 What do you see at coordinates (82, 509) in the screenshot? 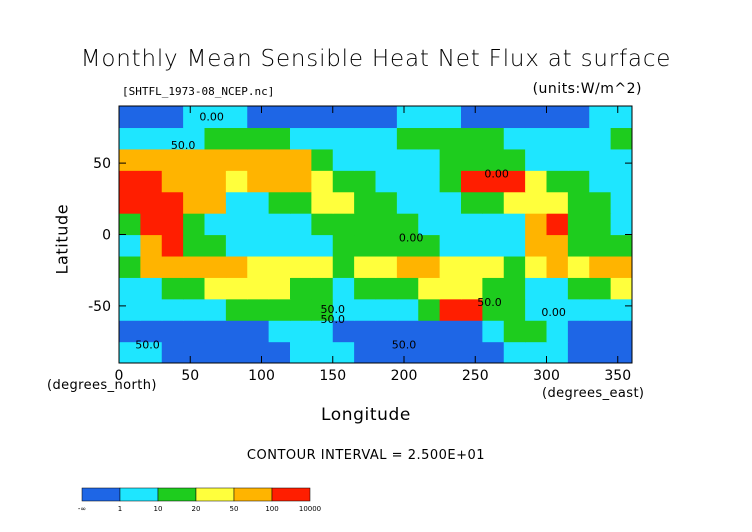
I see `colorbar-tick-label: -∞` at bounding box center [82, 509].